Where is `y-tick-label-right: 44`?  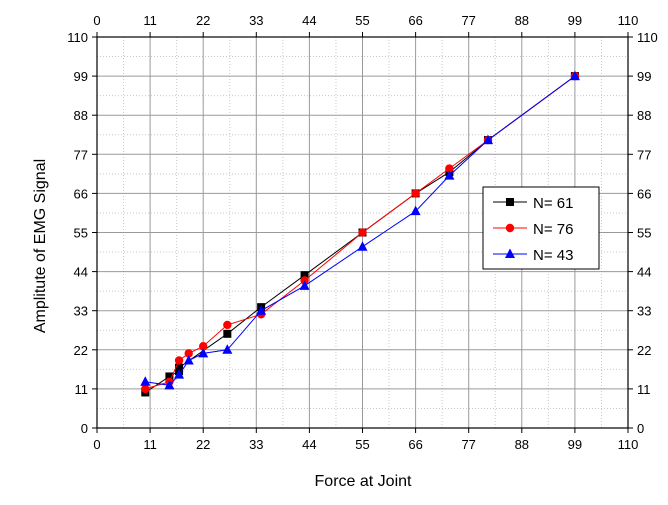
y-tick-label-right: 44 is located at coordinates (644, 272).